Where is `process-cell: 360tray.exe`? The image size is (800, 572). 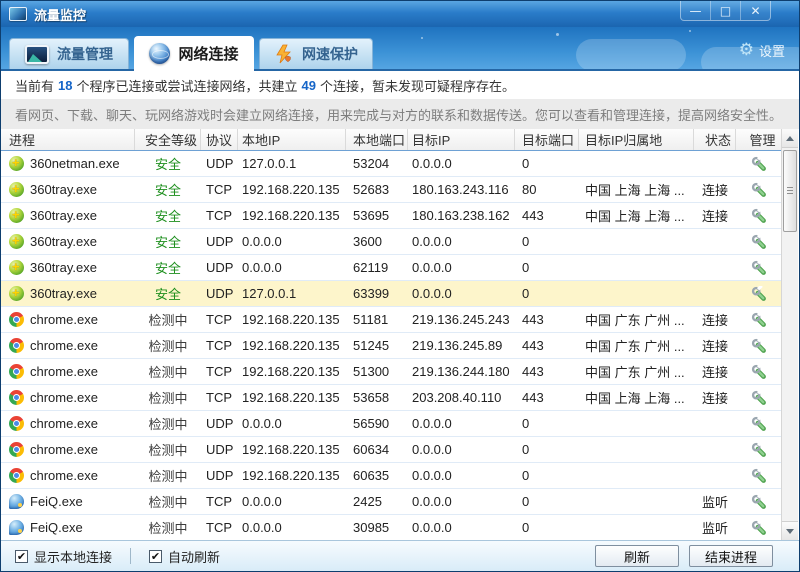 process-cell: 360tray.exe is located at coordinates (68, 241).